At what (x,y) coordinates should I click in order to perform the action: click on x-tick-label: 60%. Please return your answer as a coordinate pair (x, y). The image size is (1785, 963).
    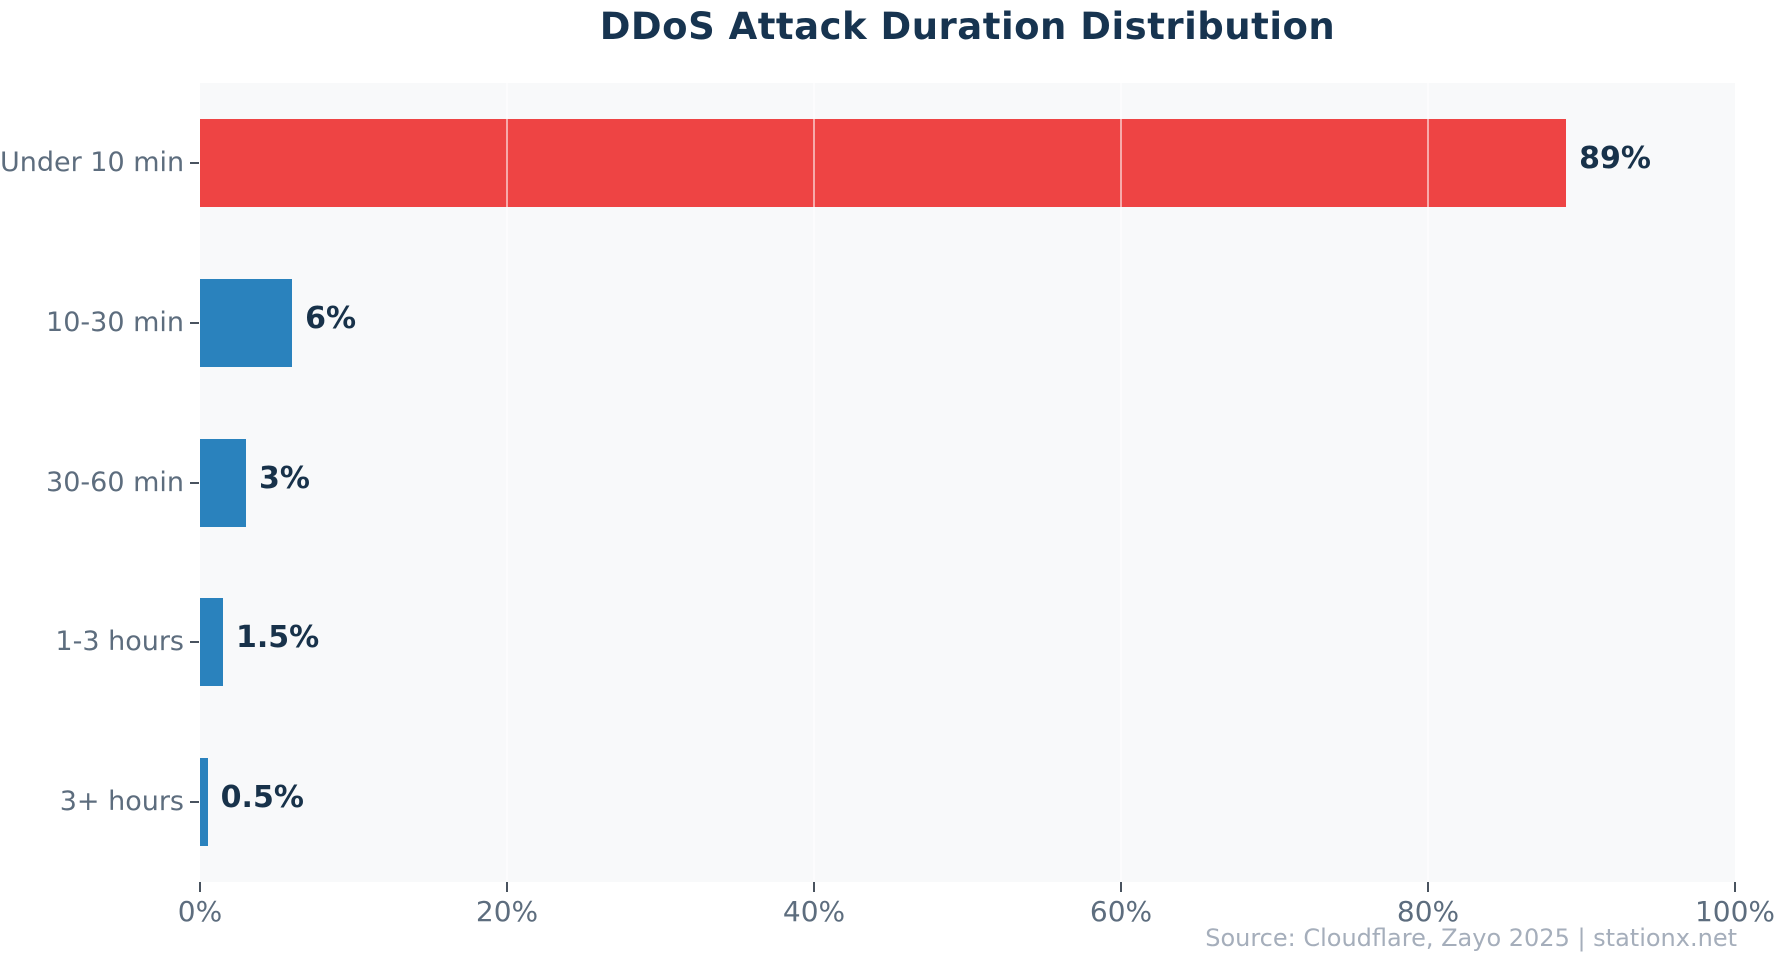
    Looking at the image, I should click on (1121, 911).